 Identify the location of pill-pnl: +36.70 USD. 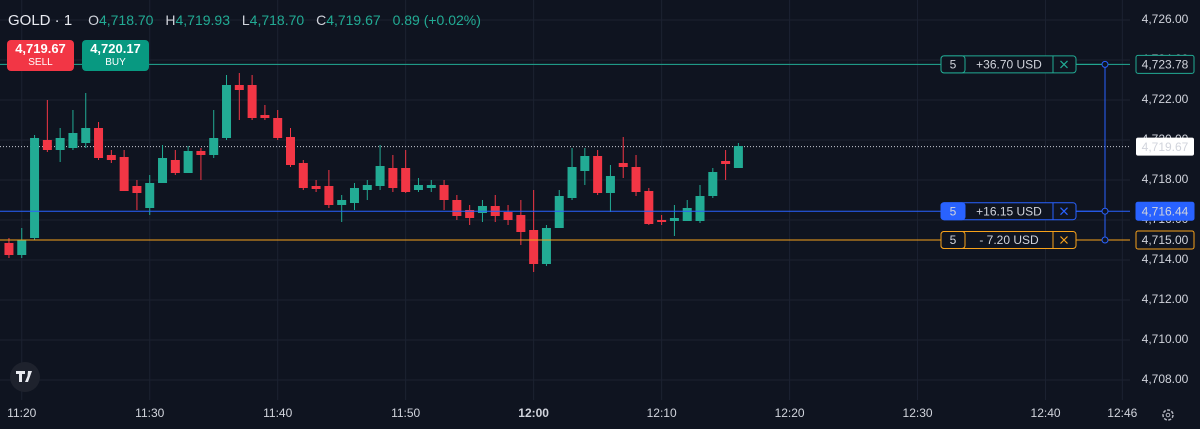
(1009, 65).